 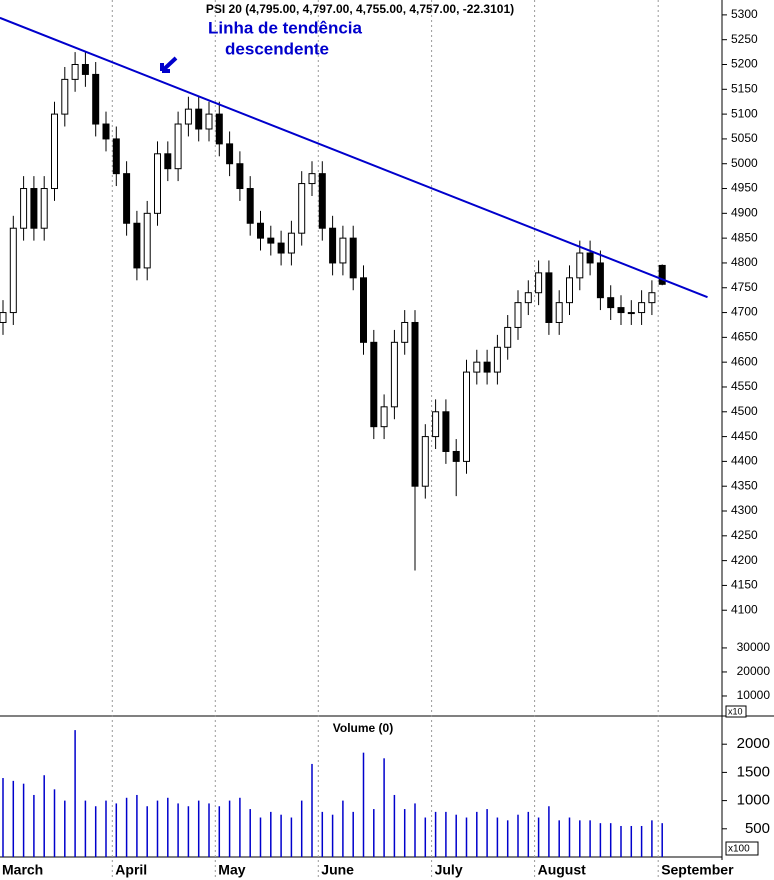 What do you see at coordinates (337, 870) in the screenshot?
I see `x-tick-label: June` at bounding box center [337, 870].